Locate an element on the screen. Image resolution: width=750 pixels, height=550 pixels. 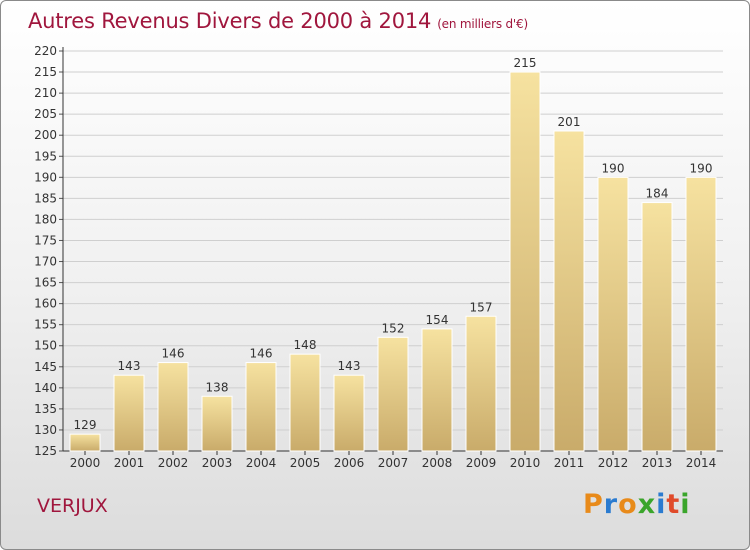
title-text: Autres Revenus Divers de 2000 à 2014 is located at coordinates (230, 21).